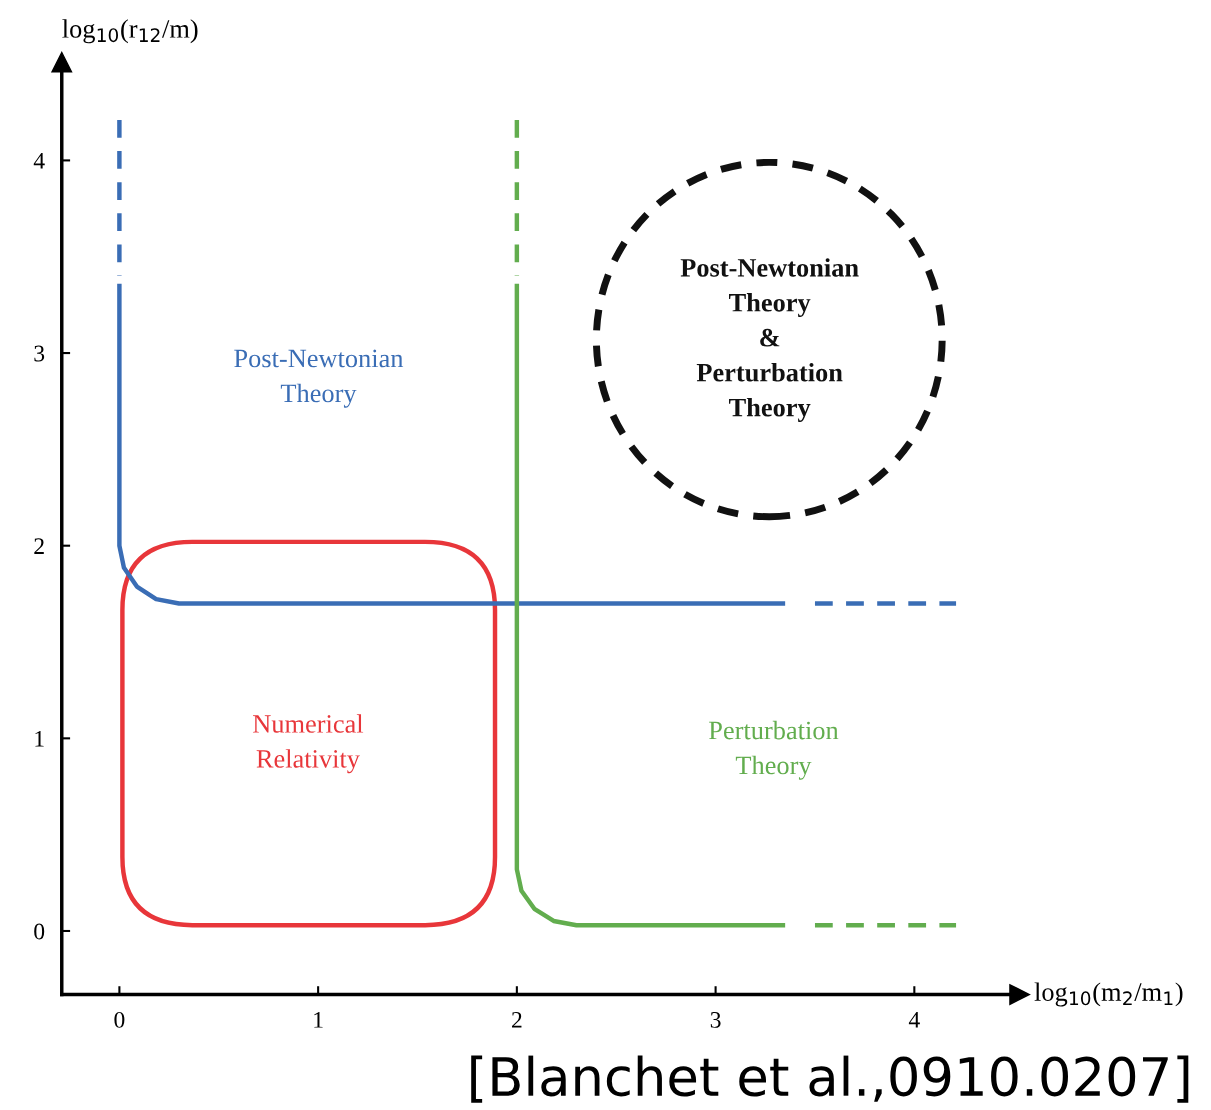 The image size is (1211, 1110). What do you see at coordinates (769, 340) in the screenshot?
I see `annotation: Post-Newtonian Theory & Perturbation Theory` at bounding box center [769, 340].